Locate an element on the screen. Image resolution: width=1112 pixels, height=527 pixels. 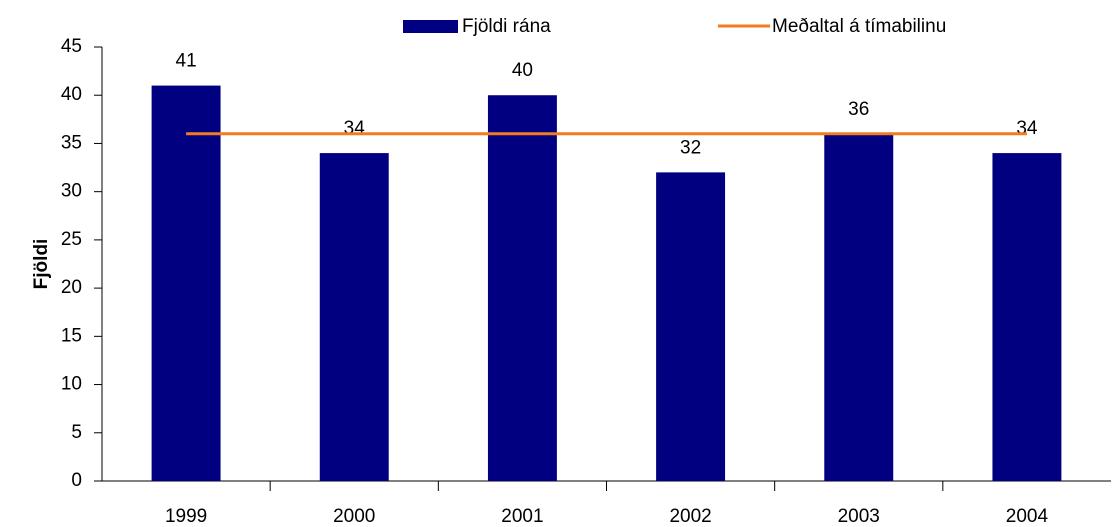
y-tick-label: 15 is located at coordinates (71, 335).